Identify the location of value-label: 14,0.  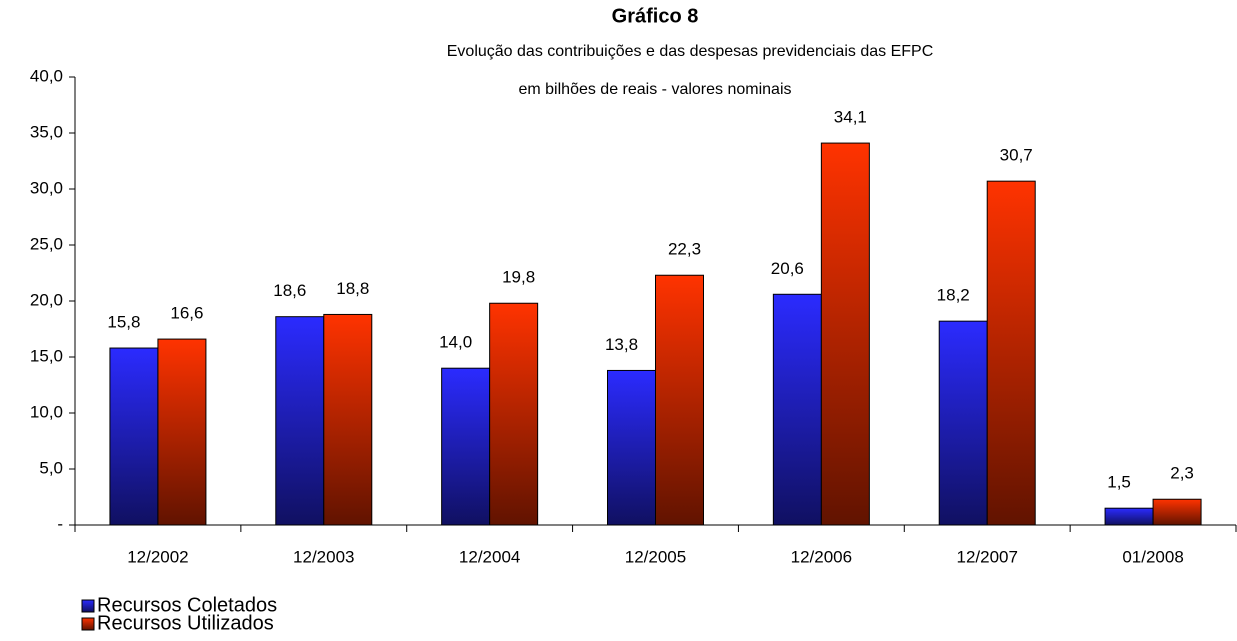
(455, 342).